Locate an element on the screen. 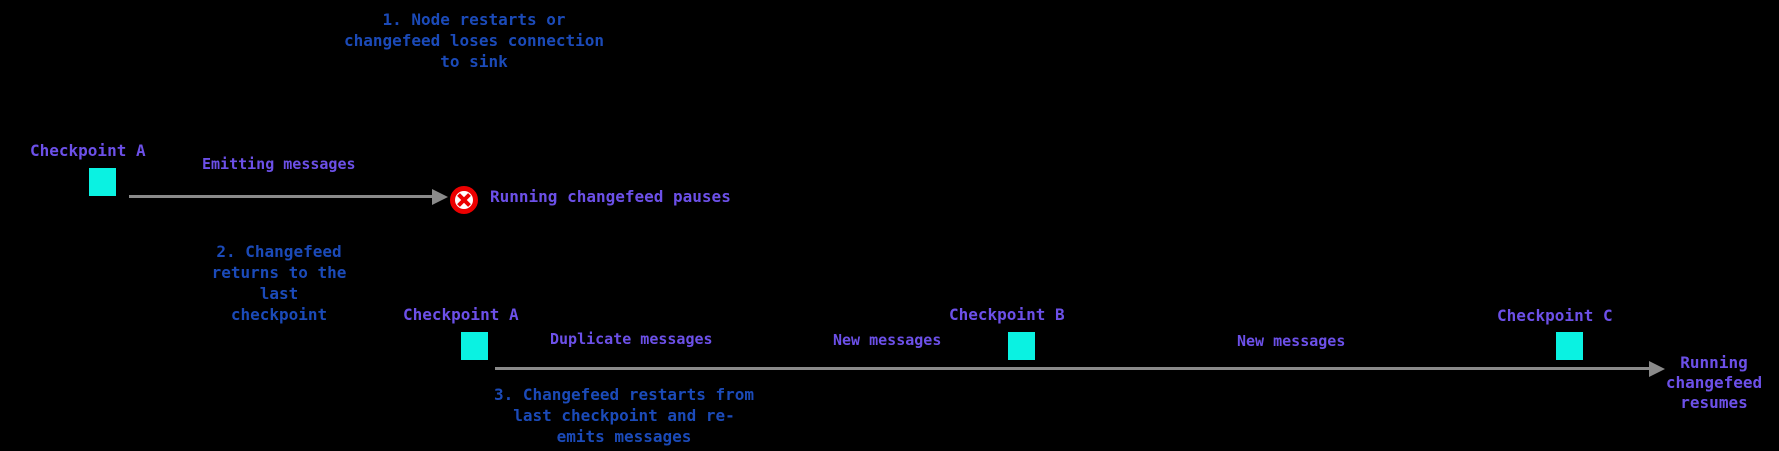 Image resolution: width=1779 pixels, height=451 pixels. running-changefeed-resumes-label: Running changefeed resumes is located at coordinates (1714, 382).